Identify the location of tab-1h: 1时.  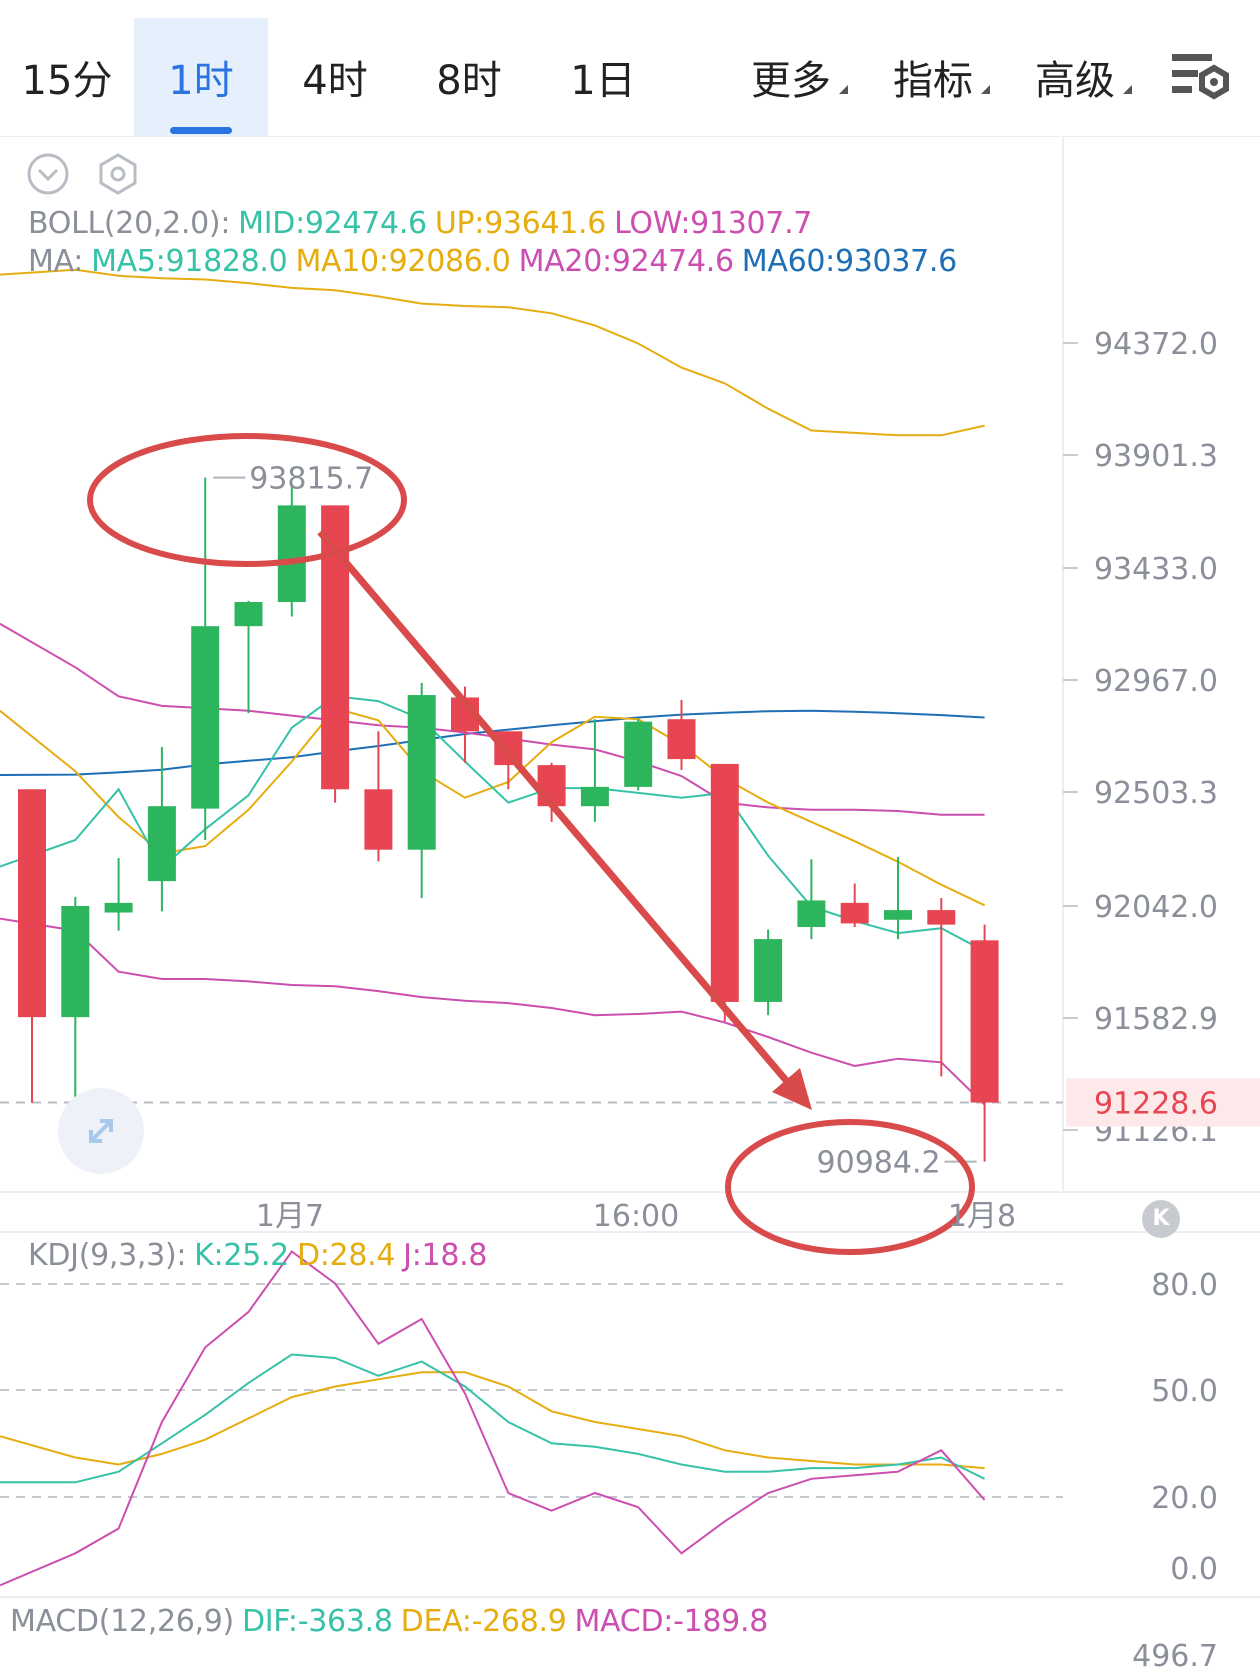
(201, 77).